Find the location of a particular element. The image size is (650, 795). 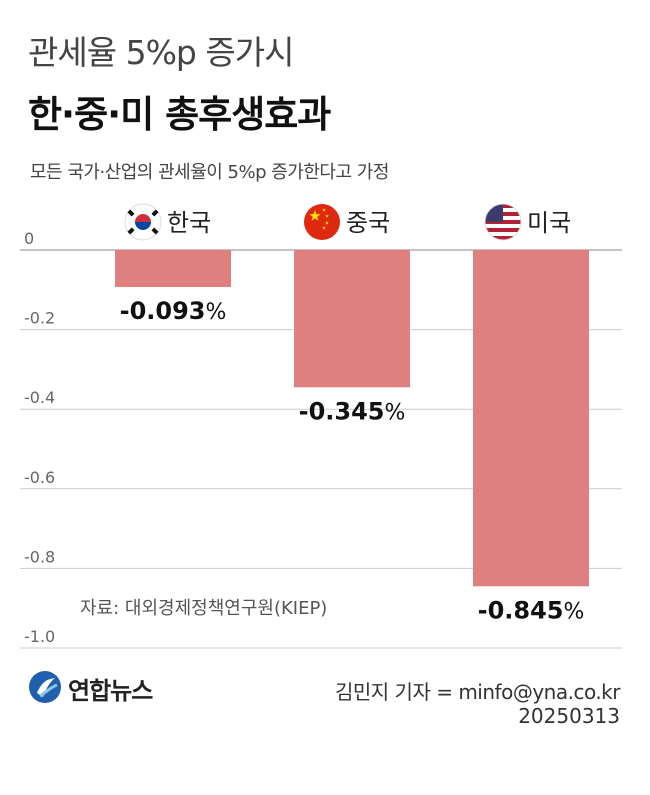

y-tick-label: 0 is located at coordinates (29, 238).